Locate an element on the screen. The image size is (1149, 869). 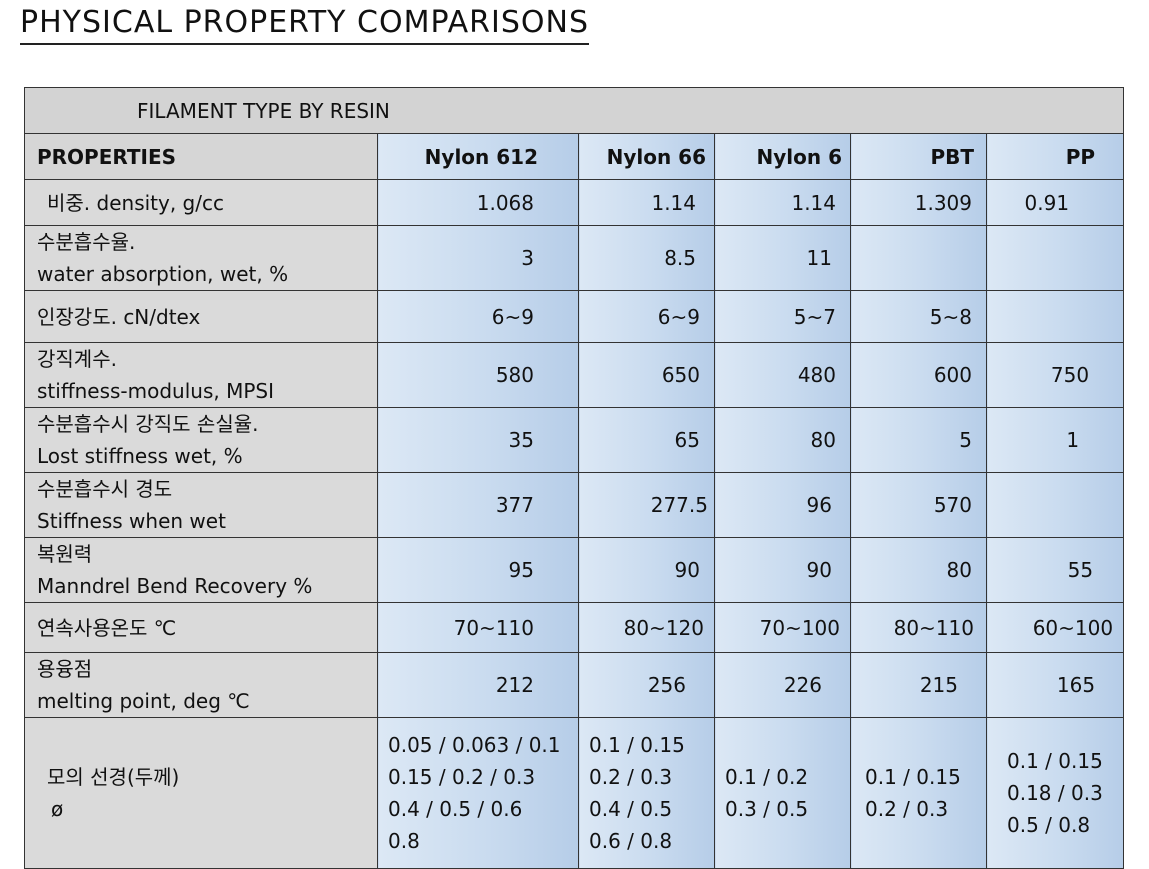
table-cell: 35 is located at coordinates (478, 440).